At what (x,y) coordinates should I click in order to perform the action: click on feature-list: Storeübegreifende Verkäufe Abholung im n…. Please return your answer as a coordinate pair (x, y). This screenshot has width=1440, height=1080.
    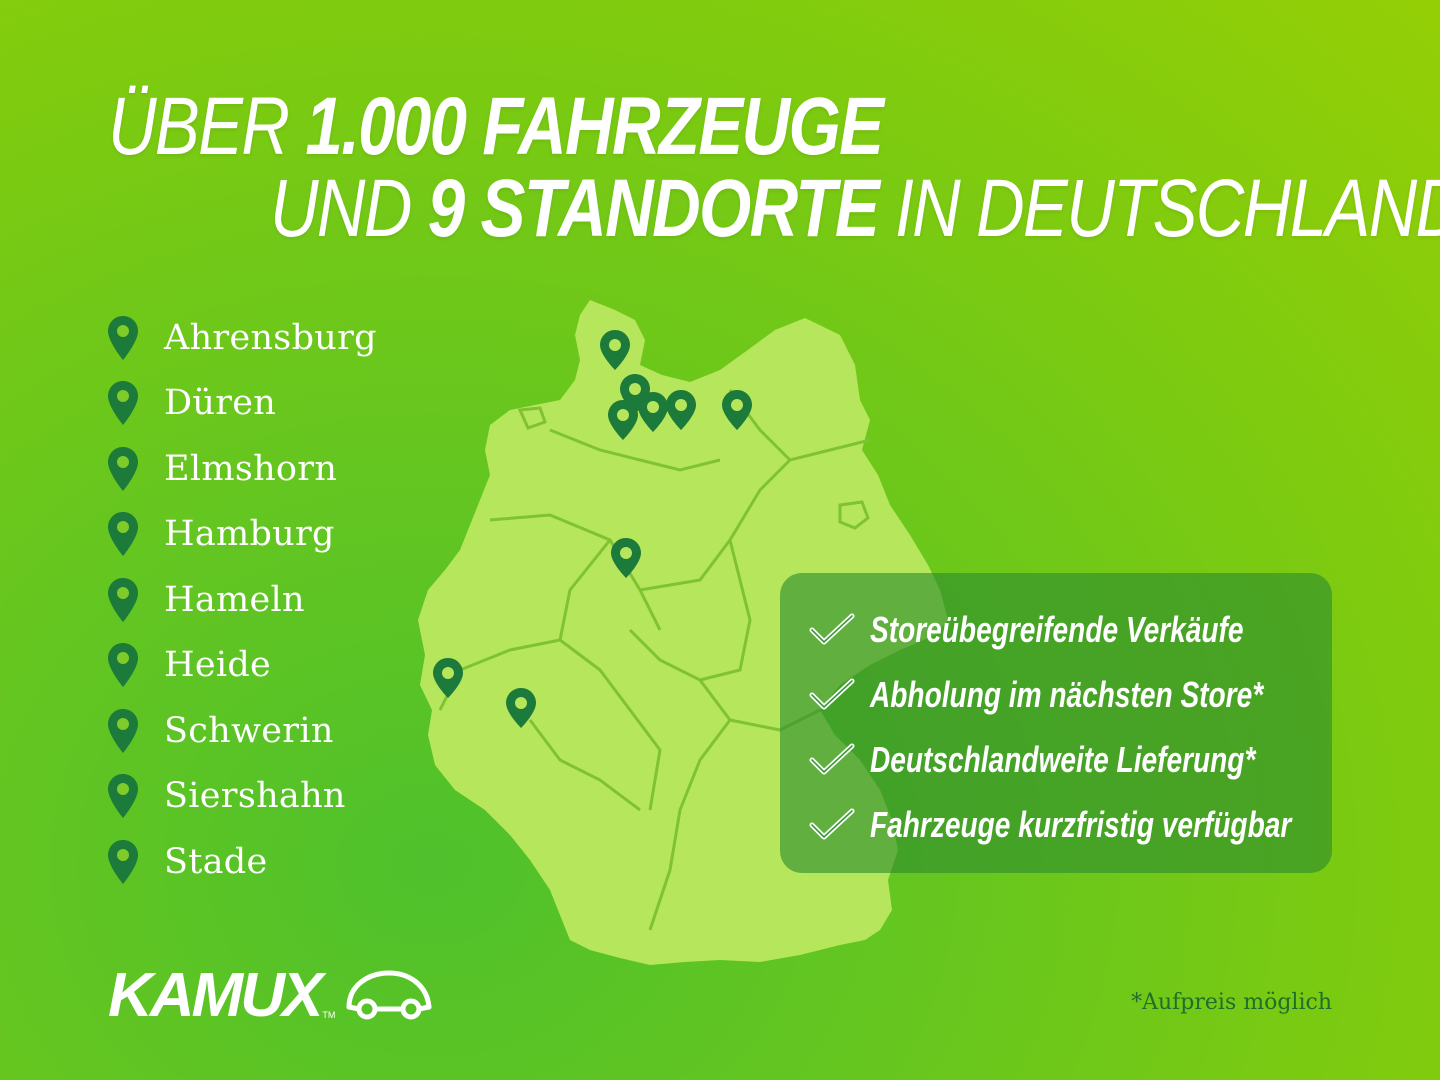
    Looking at the image, I should click on (1109, 727).